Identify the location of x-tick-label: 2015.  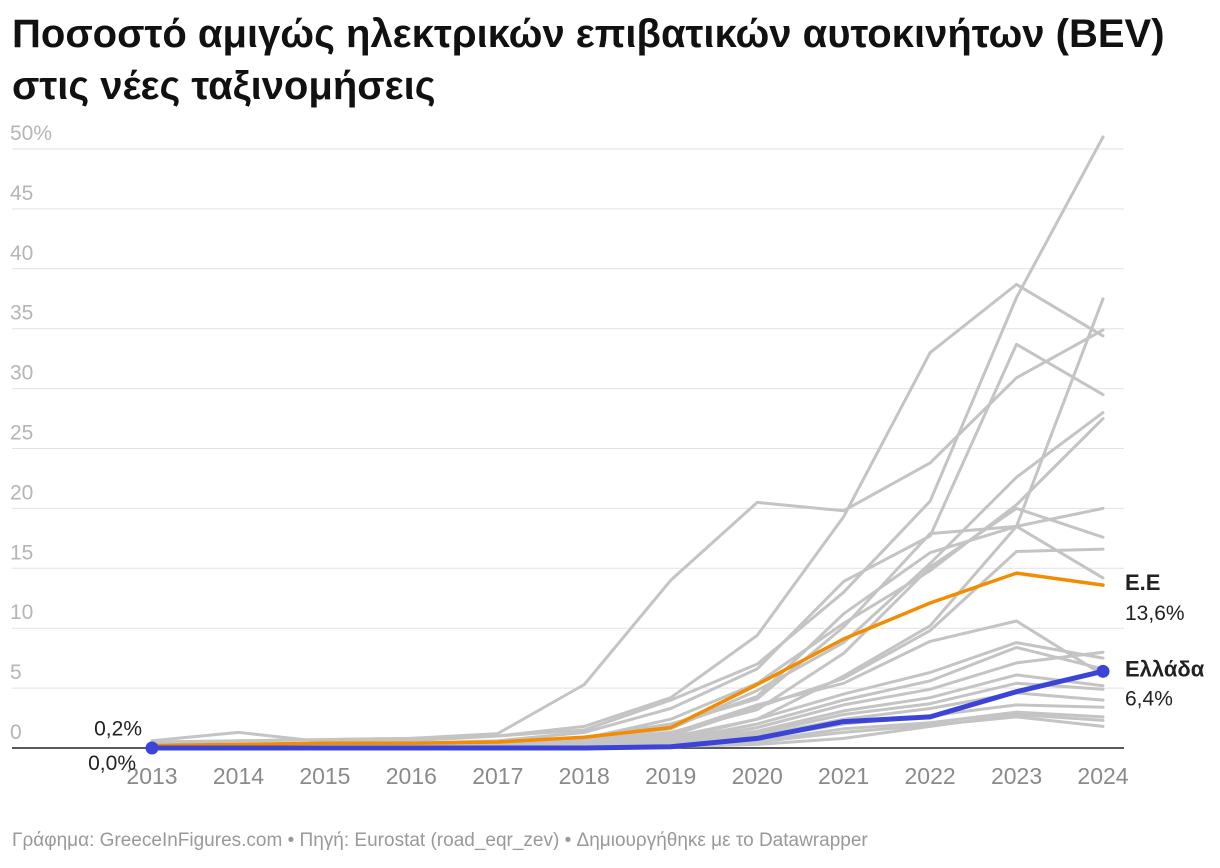
(324, 776).